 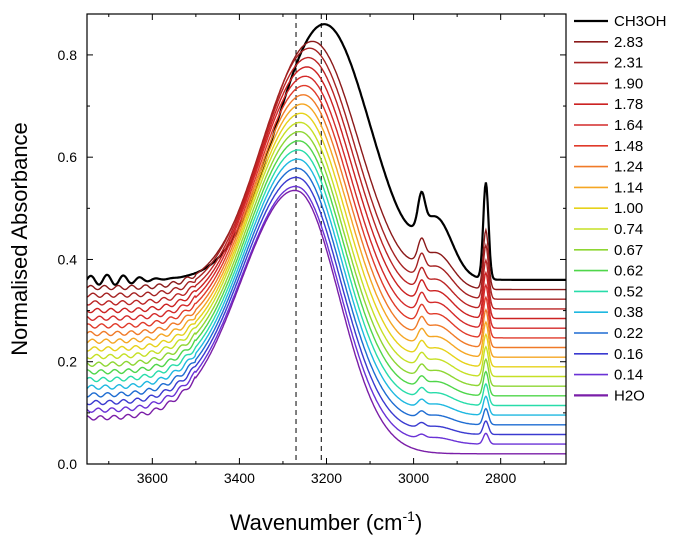 I want to click on legend-label: 0.62, so click(x=628, y=271).